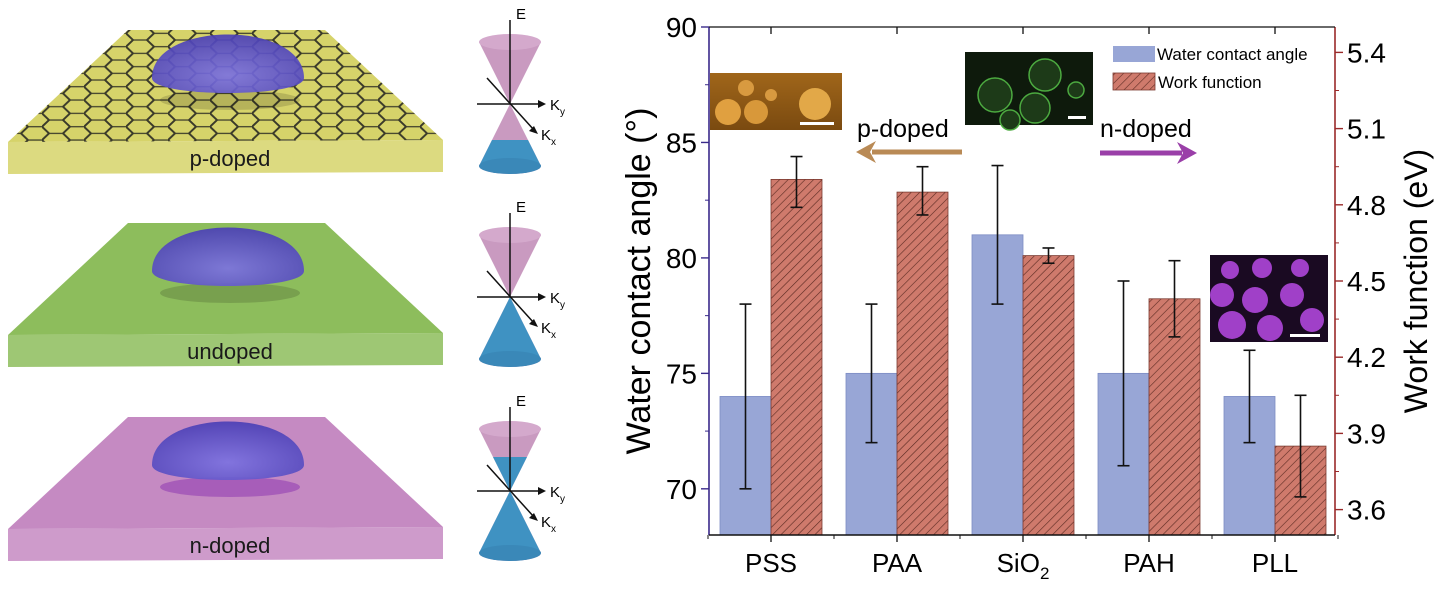 This screenshot has height=591, width=1440. Describe the element at coordinates (1366, 357) in the screenshot. I see `y-right-tick-label: 4.2` at that location.